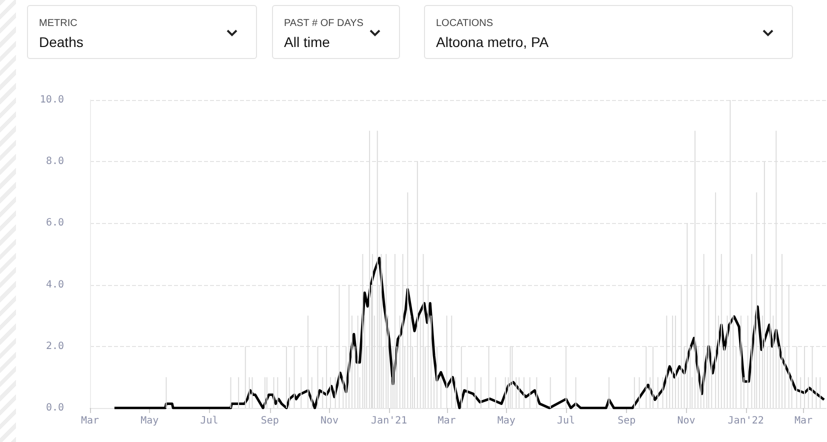 This screenshot has height=442, width=827. Describe the element at coordinates (61, 42) in the screenshot. I see `text: Deaths` at that location.